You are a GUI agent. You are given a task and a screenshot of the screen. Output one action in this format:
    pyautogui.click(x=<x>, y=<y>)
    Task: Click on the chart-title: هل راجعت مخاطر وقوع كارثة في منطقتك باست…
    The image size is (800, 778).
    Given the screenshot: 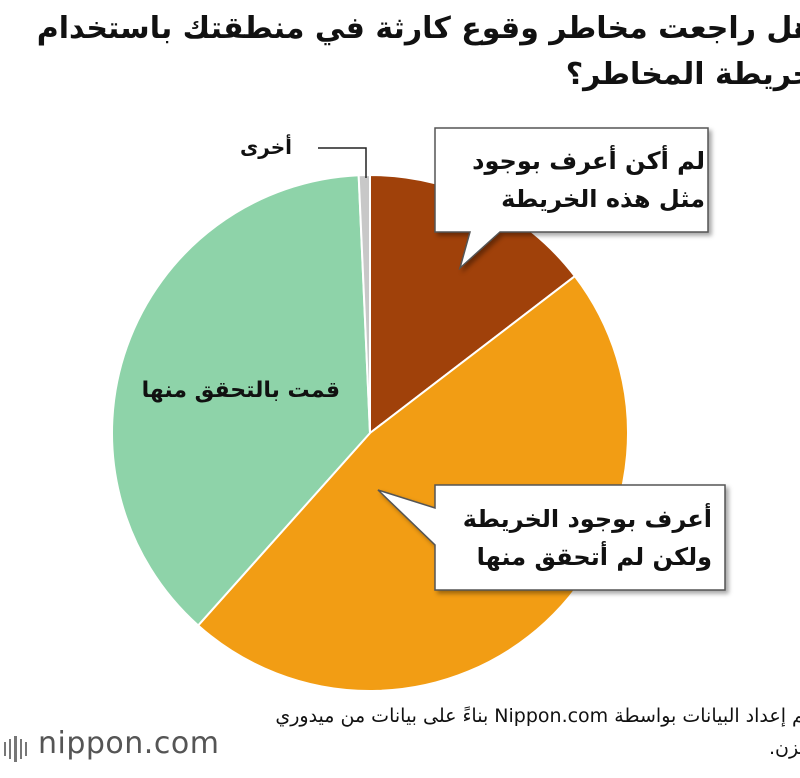 What is the action you would take?
    pyautogui.click(x=418, y=51)
    